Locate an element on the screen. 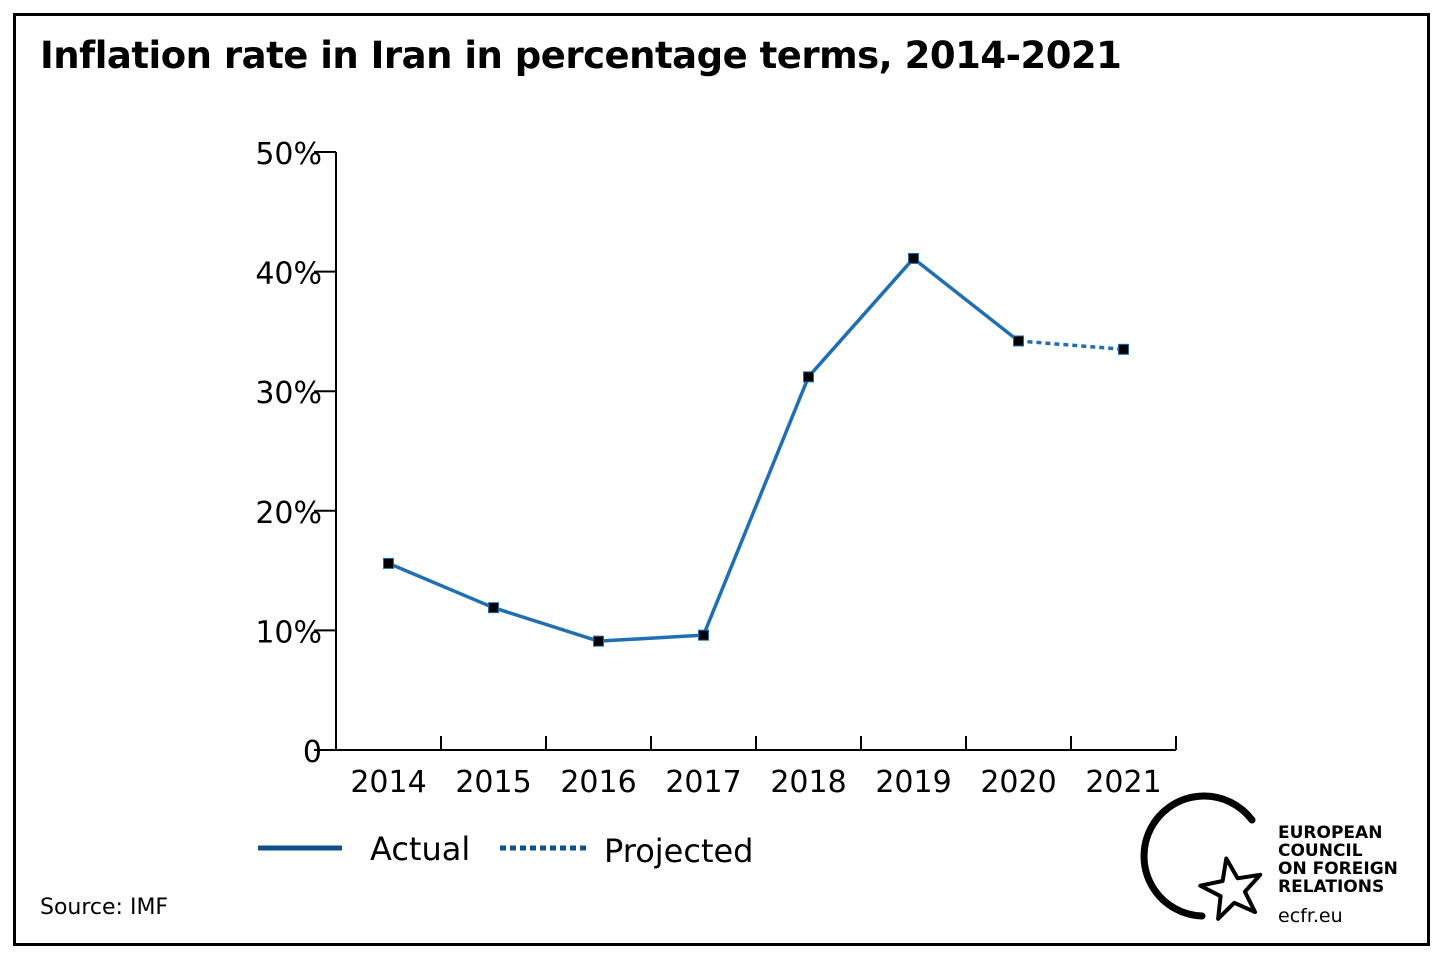 The height and width of the screenshot is (960, 1440). x-tick-label: 2015 is located at coordinates (493, 782).